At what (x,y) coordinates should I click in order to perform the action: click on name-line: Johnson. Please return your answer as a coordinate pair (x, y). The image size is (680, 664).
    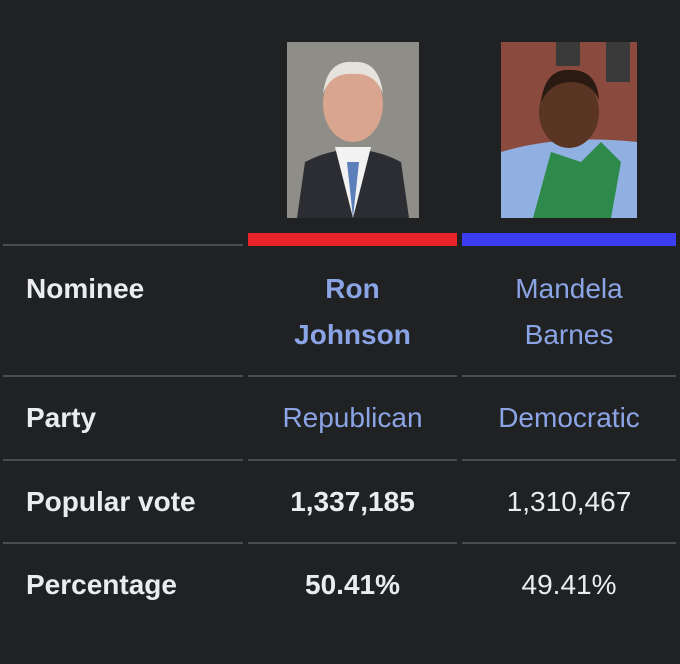
    Looking at the image, I should click on (352, 334).